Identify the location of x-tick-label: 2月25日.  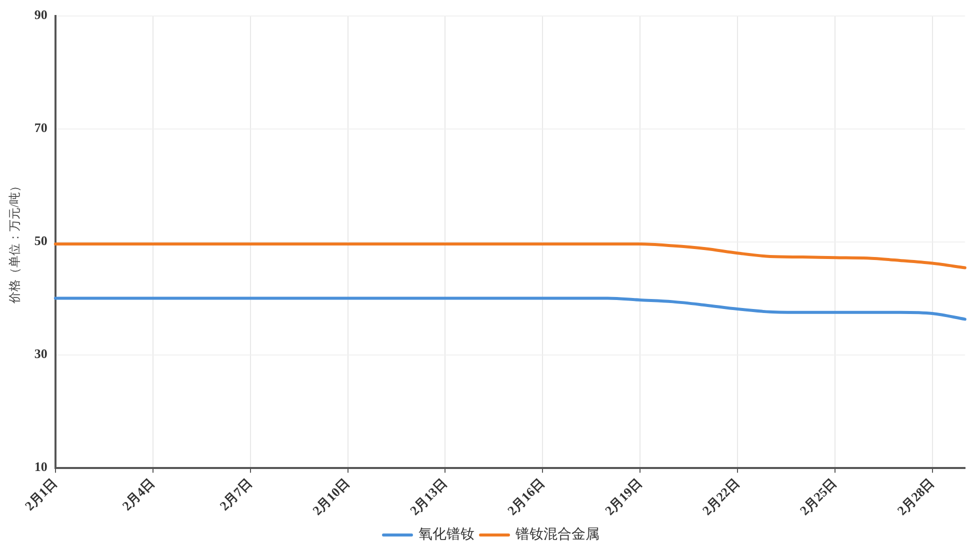
(818, 496).